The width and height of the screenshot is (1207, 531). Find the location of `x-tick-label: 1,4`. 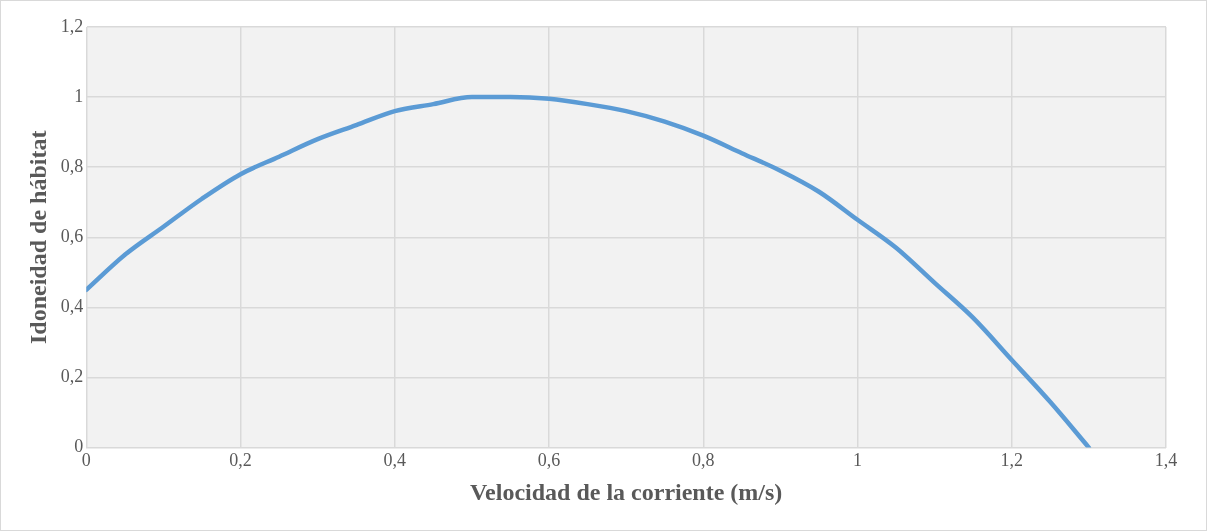

x-tick-label: 1,4 is located at coordinates (1166, 460).